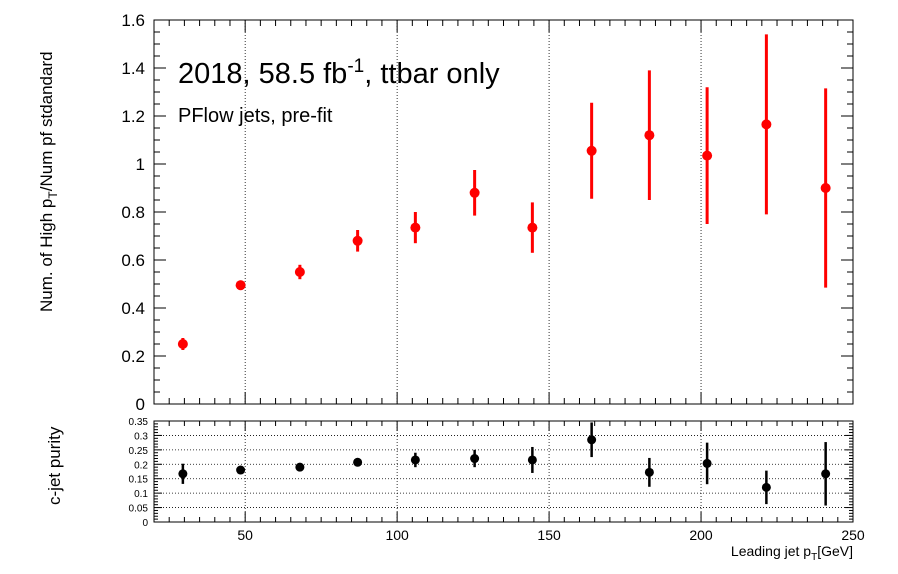 This screenshot has width=898, height=574. Describe the element at coordinates (141, 465) in the screenshot. I see `bottom-y-tick-label: 0.2` at that location.